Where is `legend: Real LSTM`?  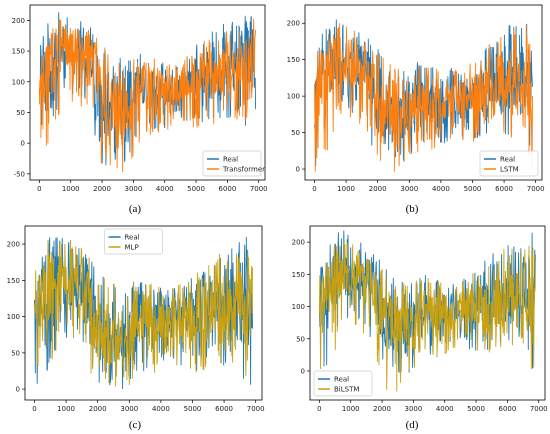
legend: Real LSTM is located at coordinates (509, 163).